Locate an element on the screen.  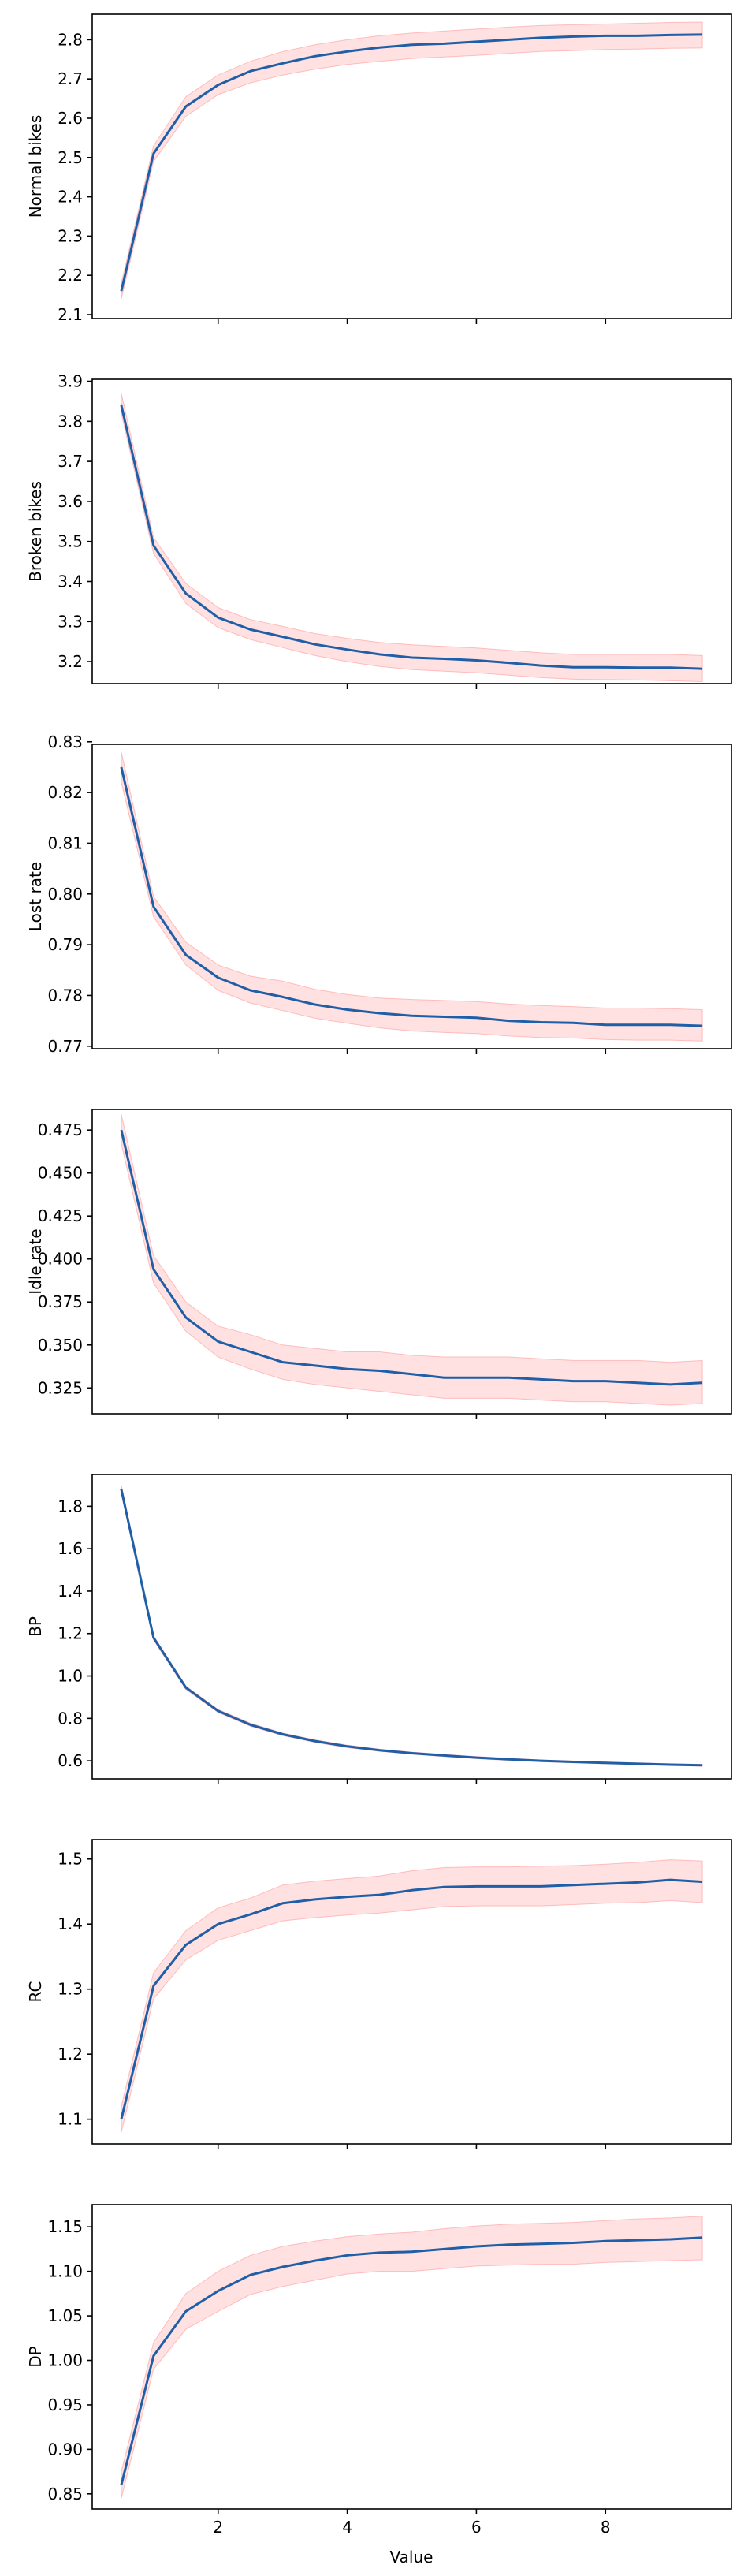
y-tick-label: 2.8 is located at coordinates (71, 39).